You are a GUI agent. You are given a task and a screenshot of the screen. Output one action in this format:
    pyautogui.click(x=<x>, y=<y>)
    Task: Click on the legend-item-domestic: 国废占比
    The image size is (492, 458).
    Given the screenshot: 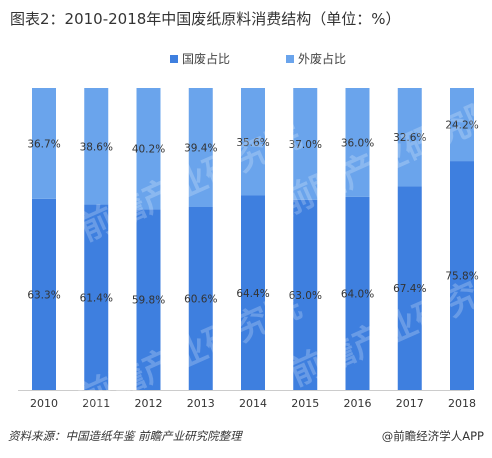 What is the action you would take?
    pyautogui.click(x=200, y=58)
    